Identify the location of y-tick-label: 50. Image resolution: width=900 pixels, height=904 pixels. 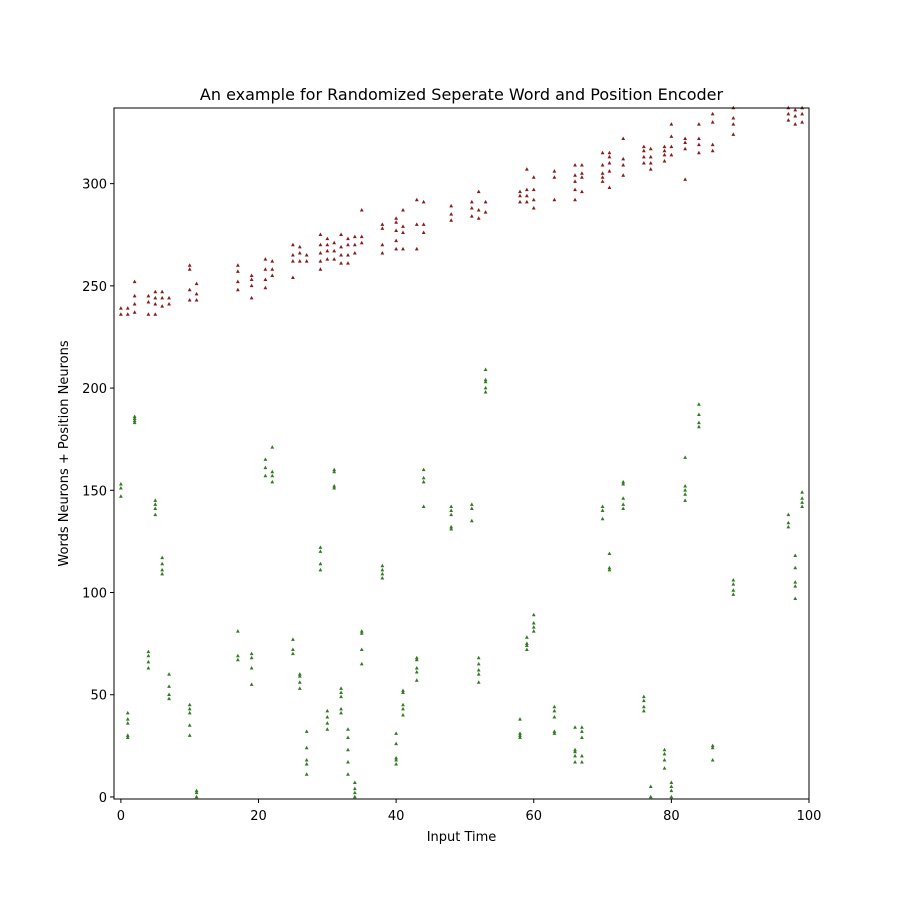
(98, 696).